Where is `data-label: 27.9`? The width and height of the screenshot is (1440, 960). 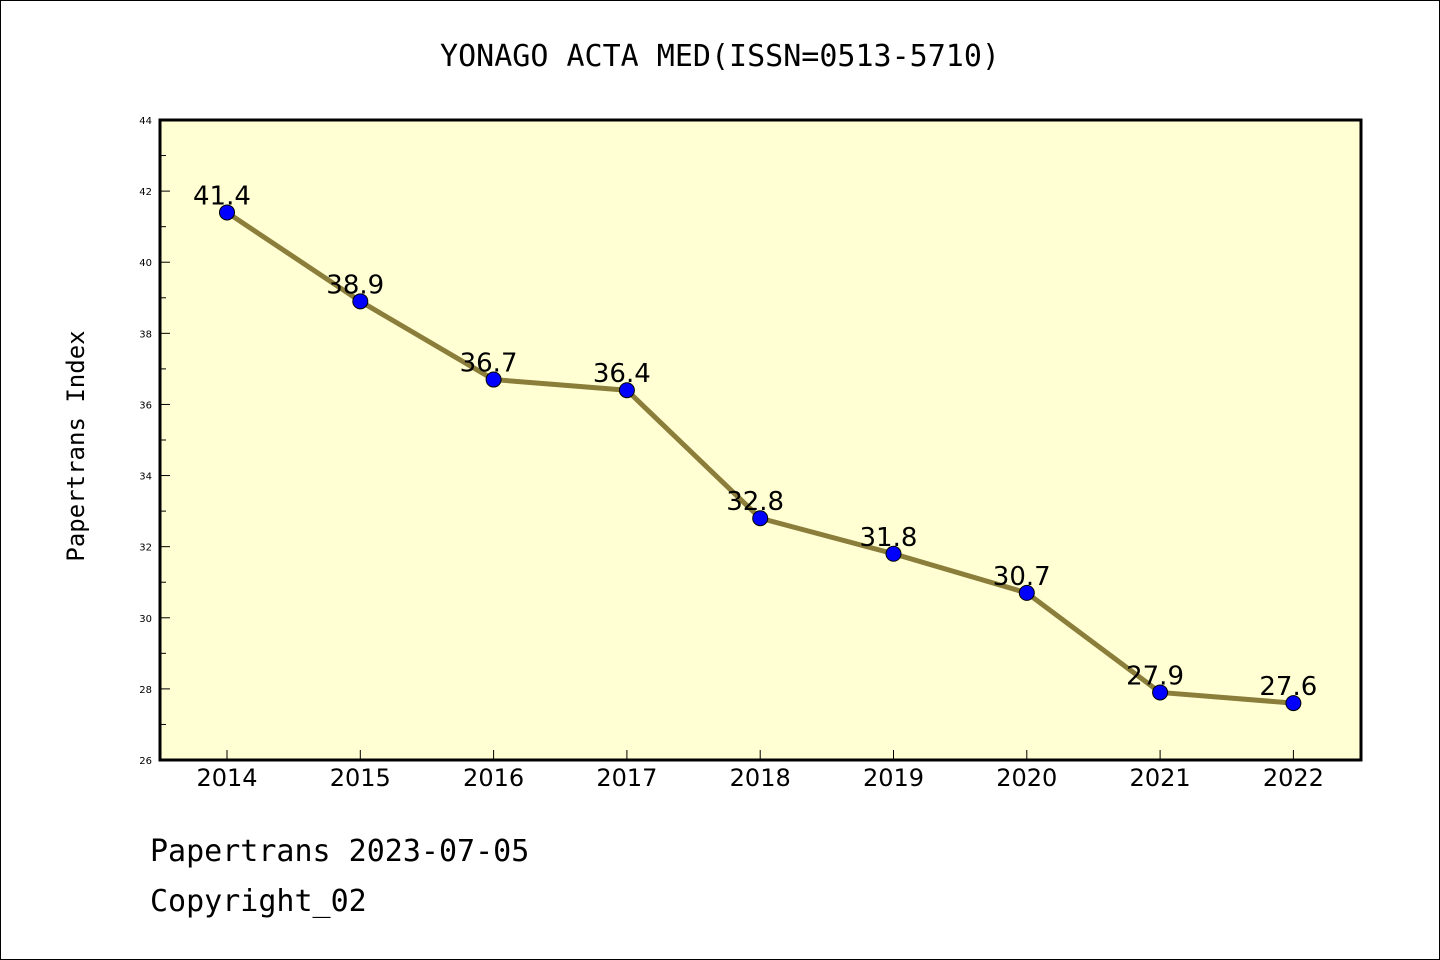 data-label: 27.9 is located at coordinates (1155, 676).